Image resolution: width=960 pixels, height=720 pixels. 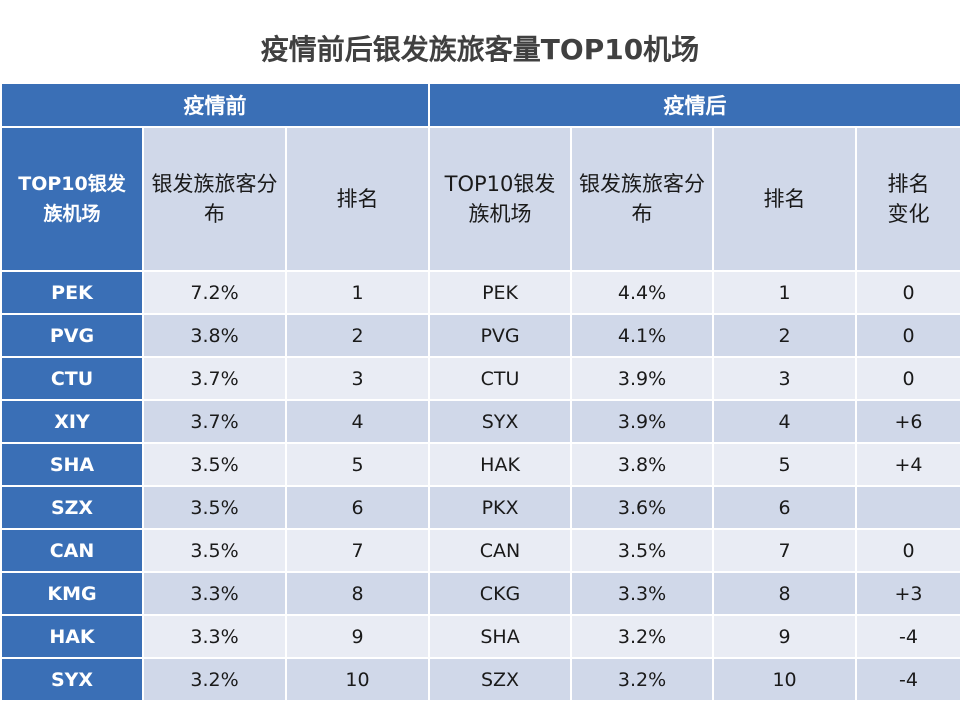 I want to click on after-share-cell: 4.1%, so click(x=642, y=335).